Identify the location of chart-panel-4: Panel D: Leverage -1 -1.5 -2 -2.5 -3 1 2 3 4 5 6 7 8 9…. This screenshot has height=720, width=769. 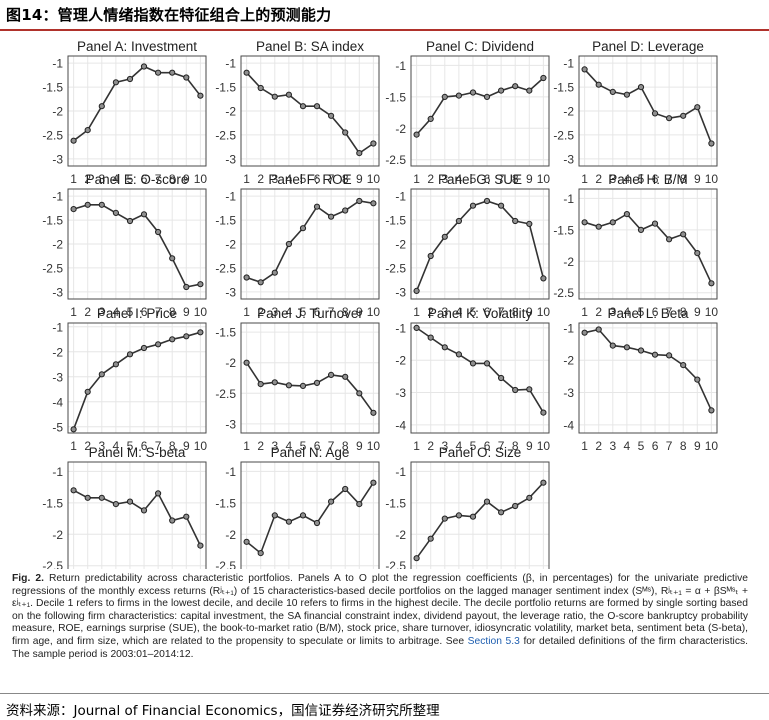
(635, 112).